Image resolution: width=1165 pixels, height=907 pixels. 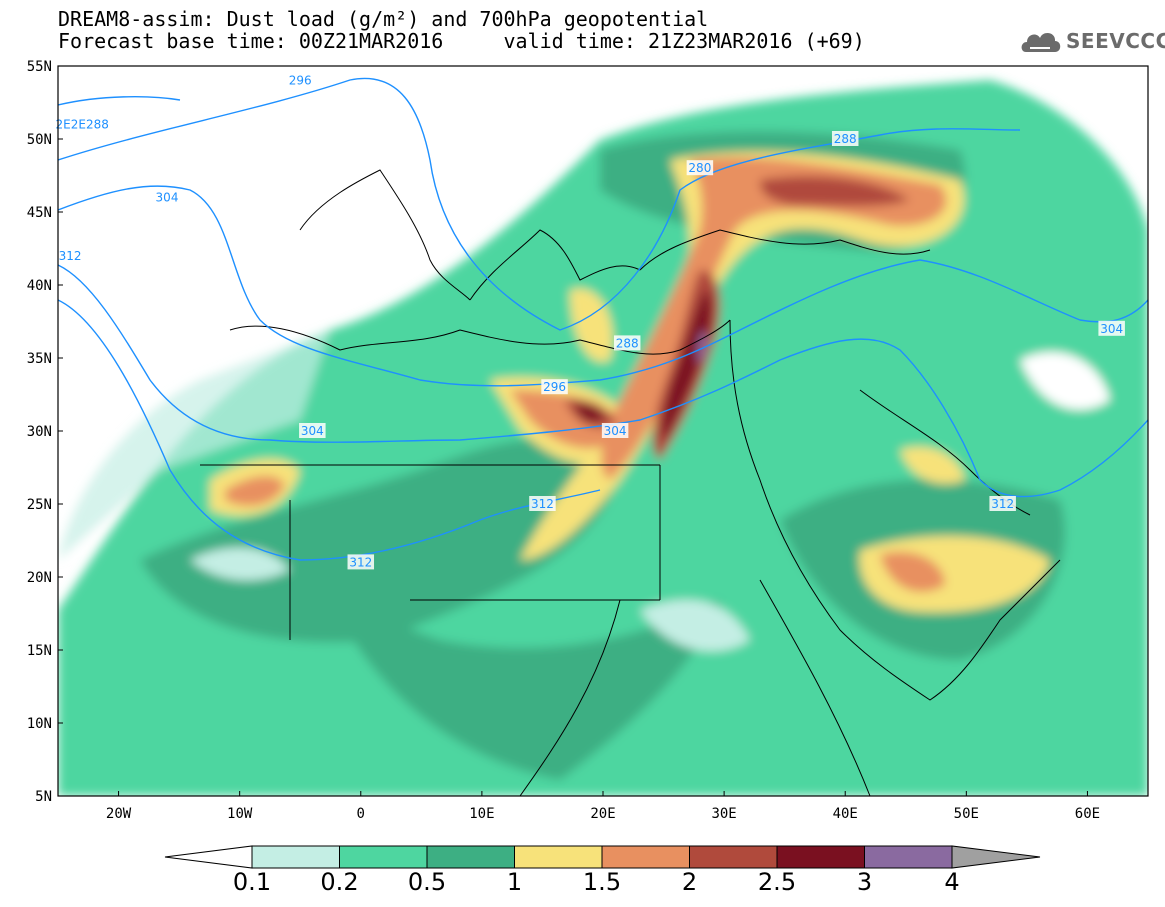 What do you see at coordinates (481, 814) in the screenshot?
I see `lon-tick-label: 10E` at bounding box center [481, 814].